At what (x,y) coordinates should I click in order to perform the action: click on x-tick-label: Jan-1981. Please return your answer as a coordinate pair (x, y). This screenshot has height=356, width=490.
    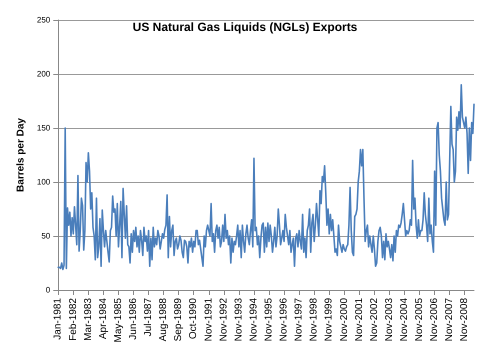
    Looking at the image, I should click on (58, 319).